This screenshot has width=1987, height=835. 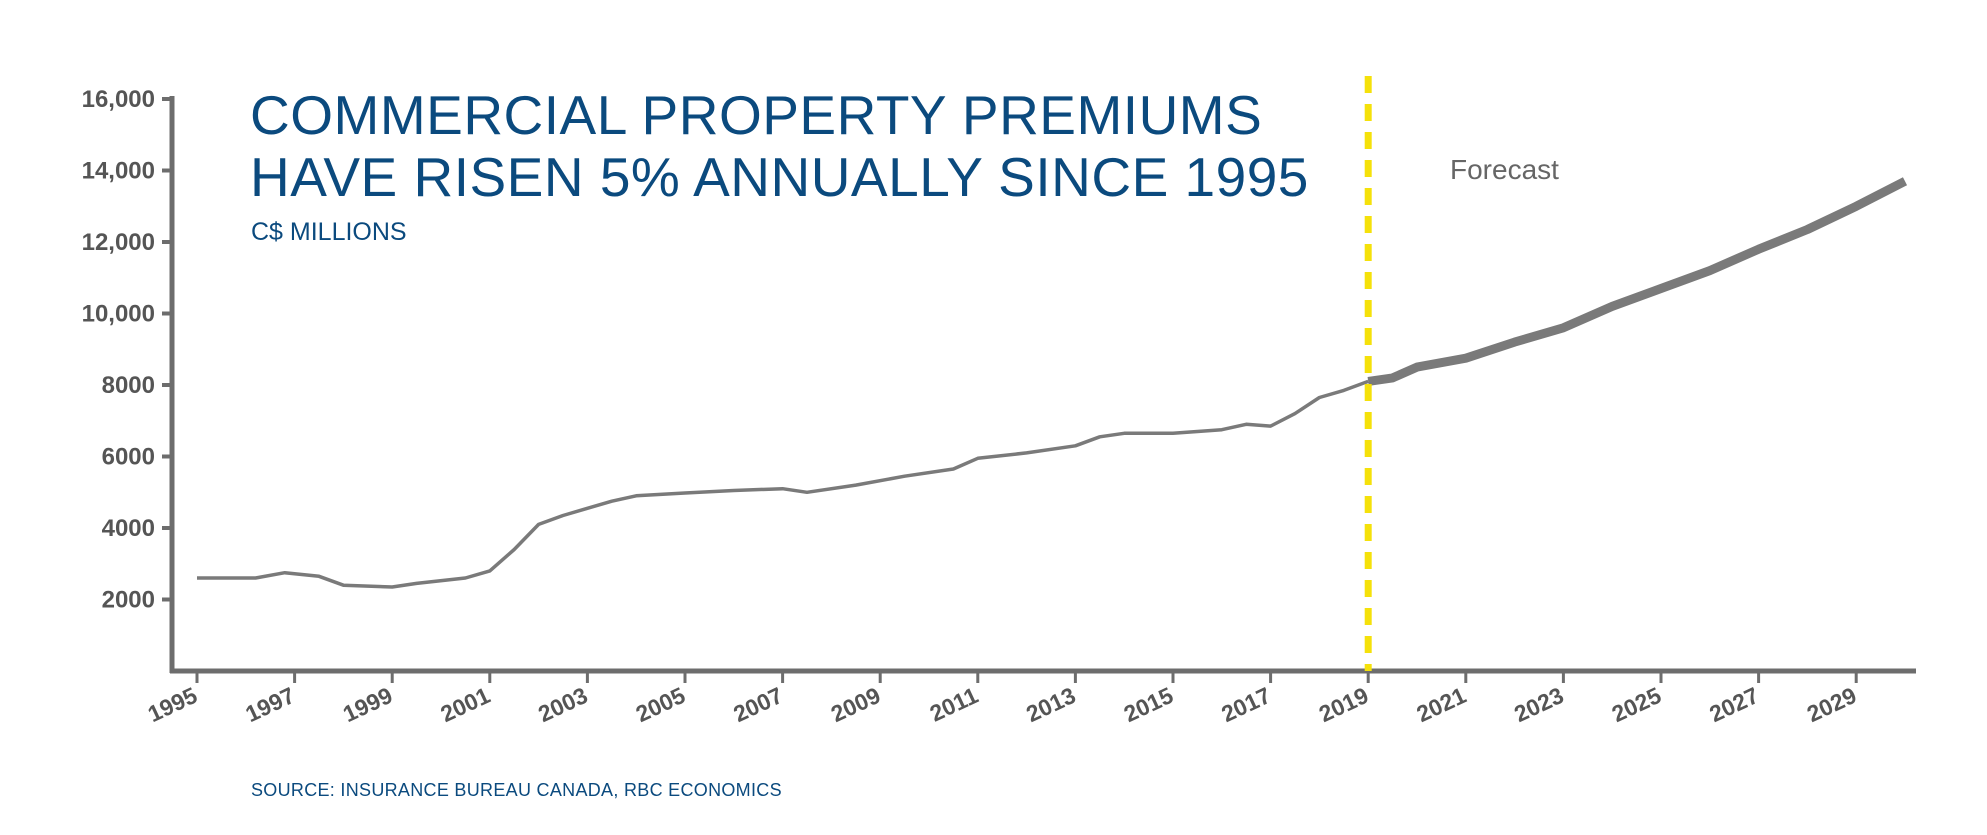 What do you see at coordinates (1050, 704) in the screenshot?
I see `x-tick-label: 2013` at bounding box center [1050, 704].